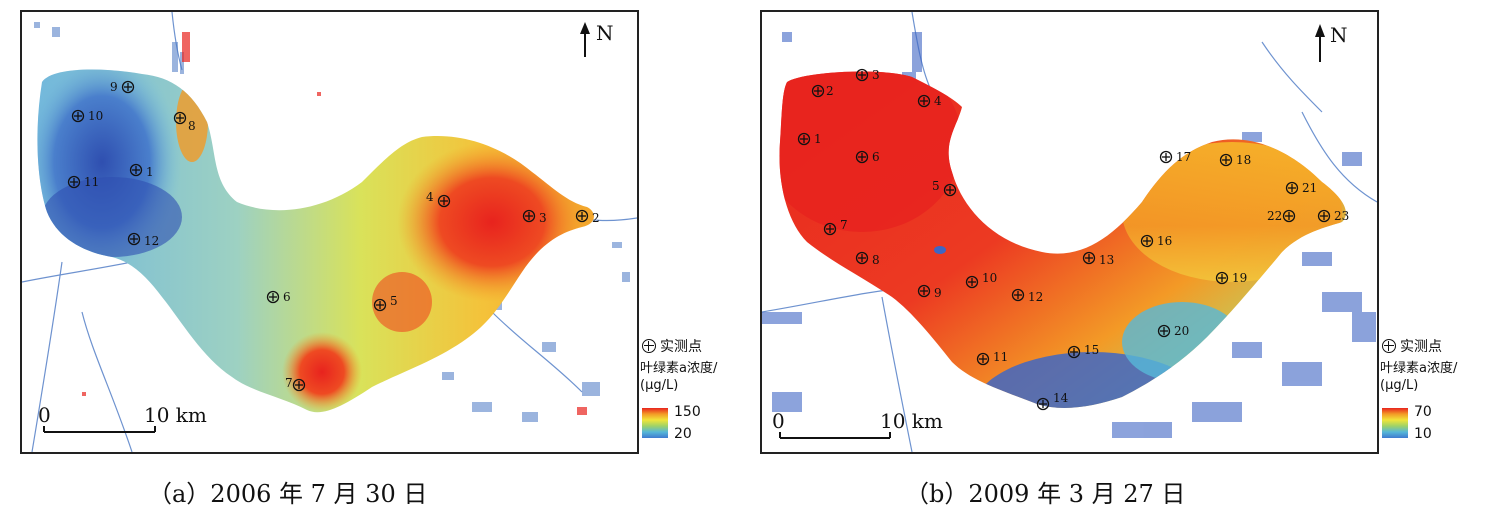 The height and width of the screenshot is (525, 1493). What do you see at coordinates (122, 418) in the screenshot?
I see `scale-bar-a: 0 10 km` at bounding box center [122, 418].